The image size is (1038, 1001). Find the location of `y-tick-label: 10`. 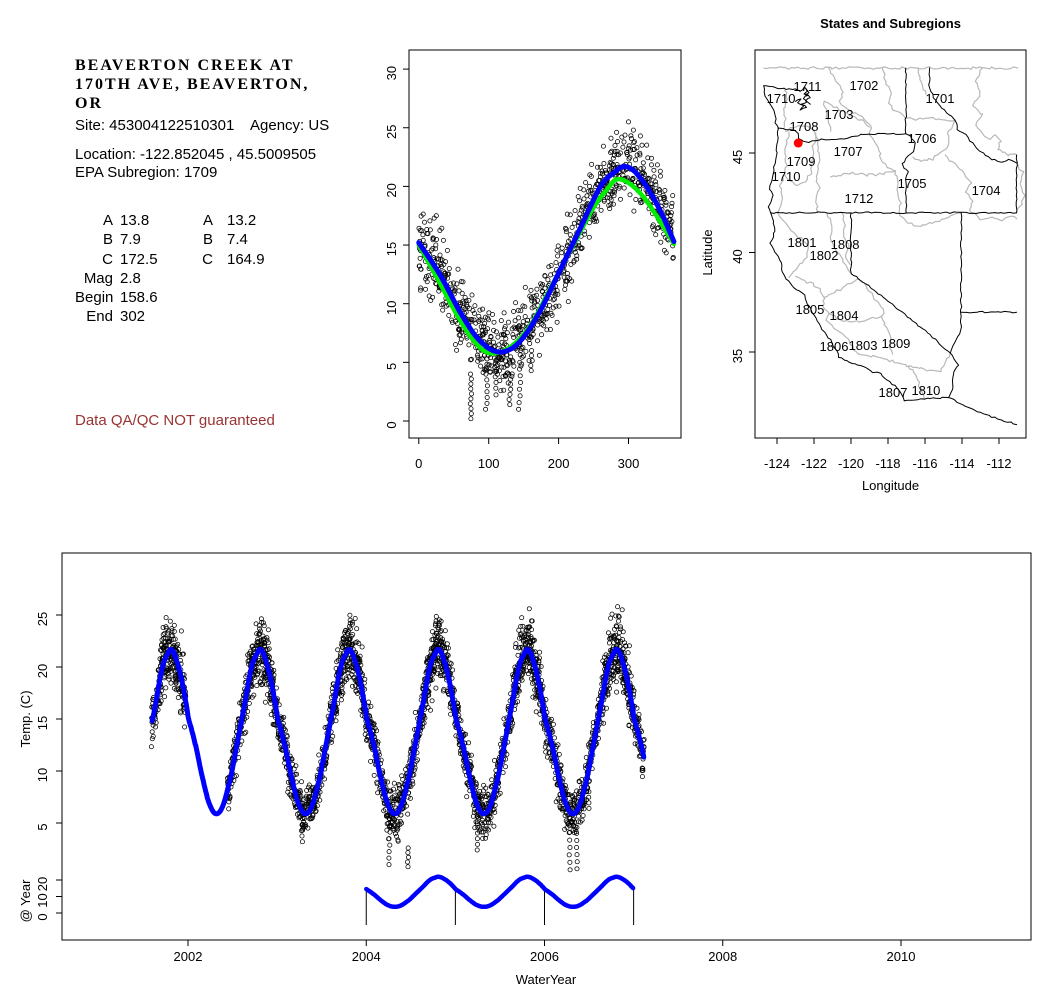

y-tick-label: 10 is located at coordinates (391, 307).